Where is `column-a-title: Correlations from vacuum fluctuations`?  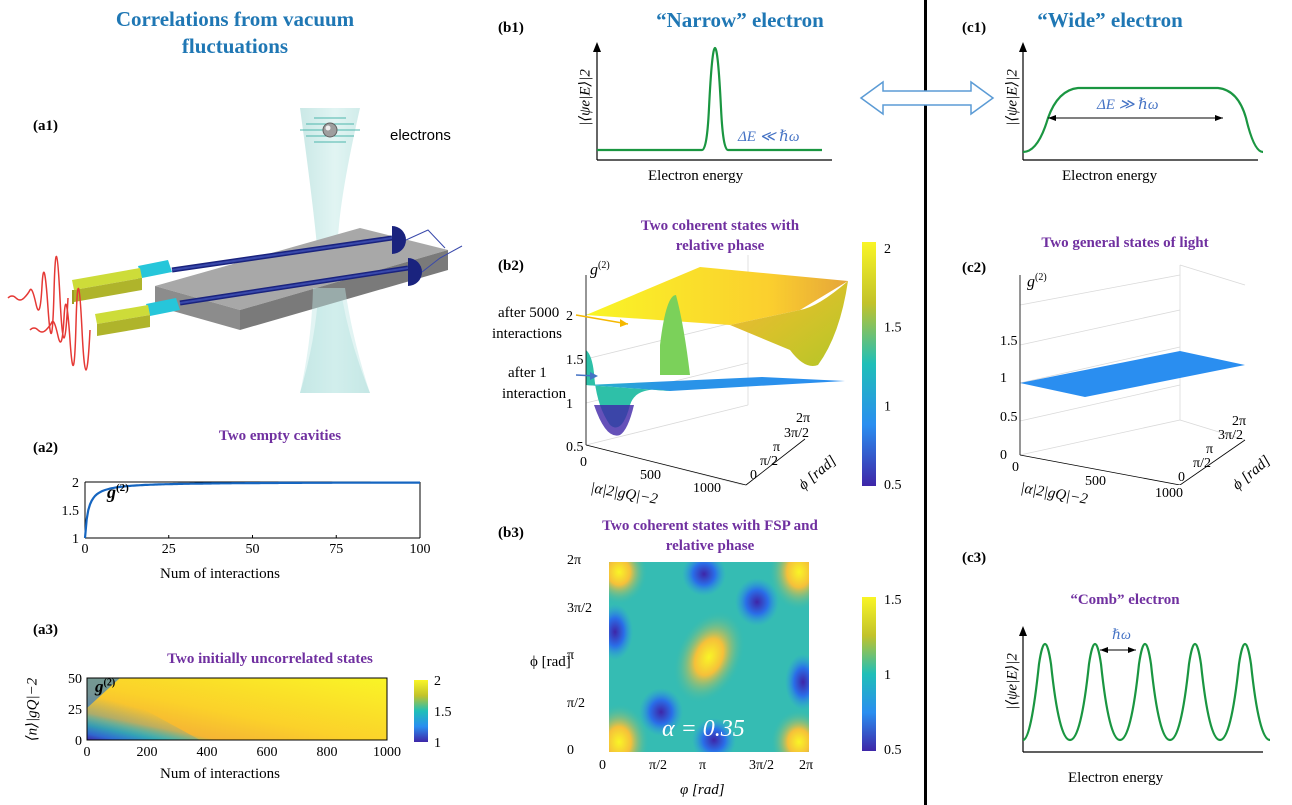 column-a-title: Correlations from vacuum fluctuations is located at coordinates (235, 32).